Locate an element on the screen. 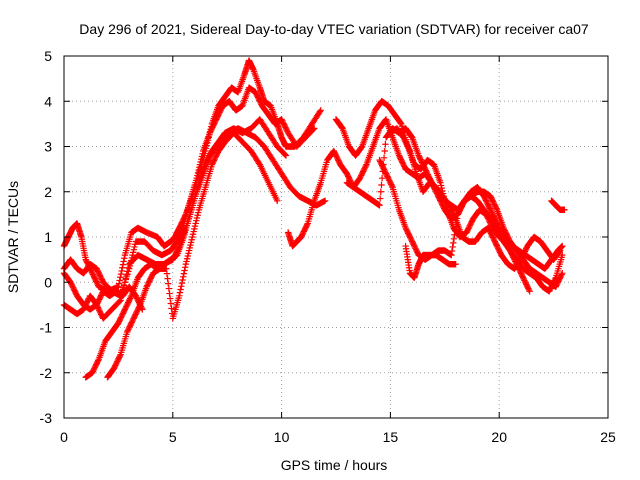  x-tick-label: 0 is located at coordinates (64, 437).